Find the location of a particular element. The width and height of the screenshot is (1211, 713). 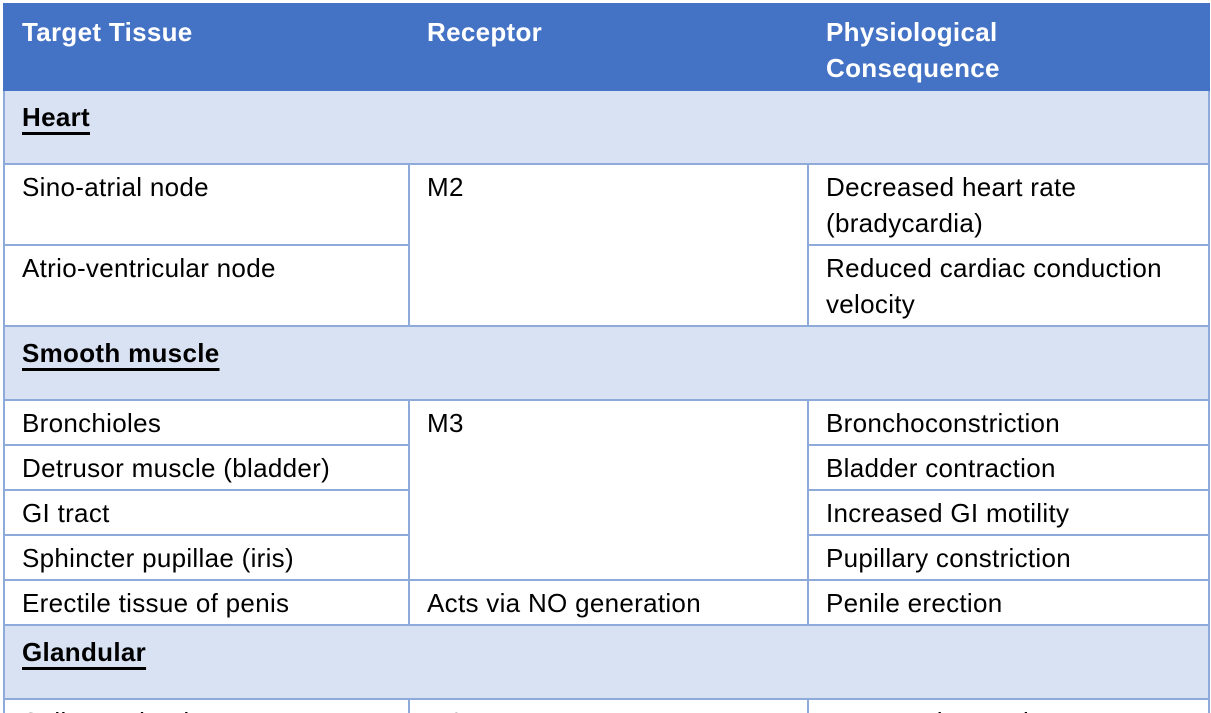

cell-consequence: Pupillary constriction is located at coordinates (1008, 557).